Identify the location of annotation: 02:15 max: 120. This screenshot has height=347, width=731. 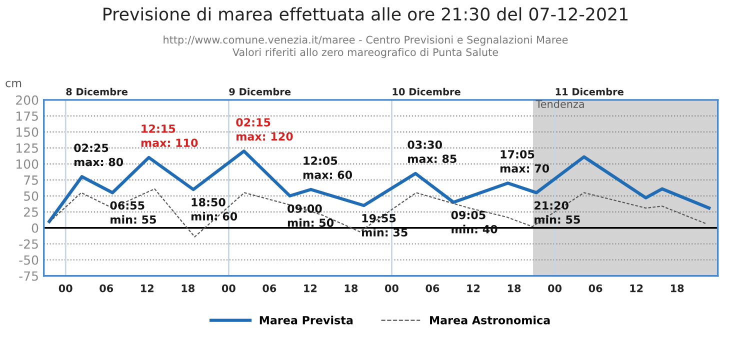
(264, 129).